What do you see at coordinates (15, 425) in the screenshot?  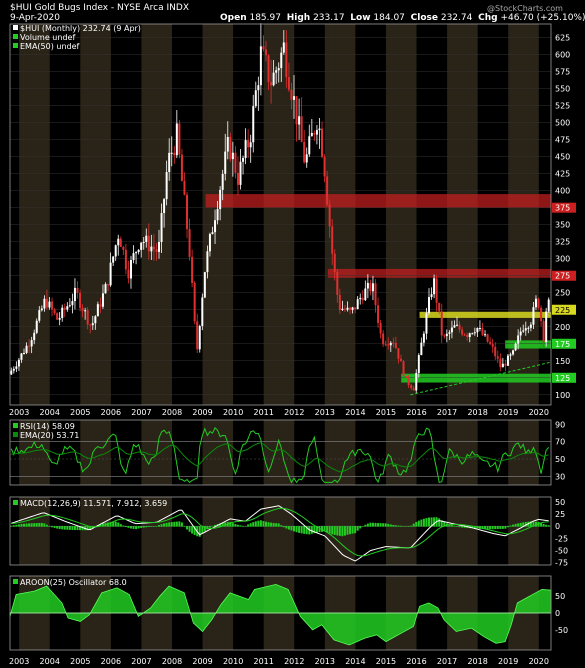 I see `rsi-legend-swatch` at bounding box center [15, 425].